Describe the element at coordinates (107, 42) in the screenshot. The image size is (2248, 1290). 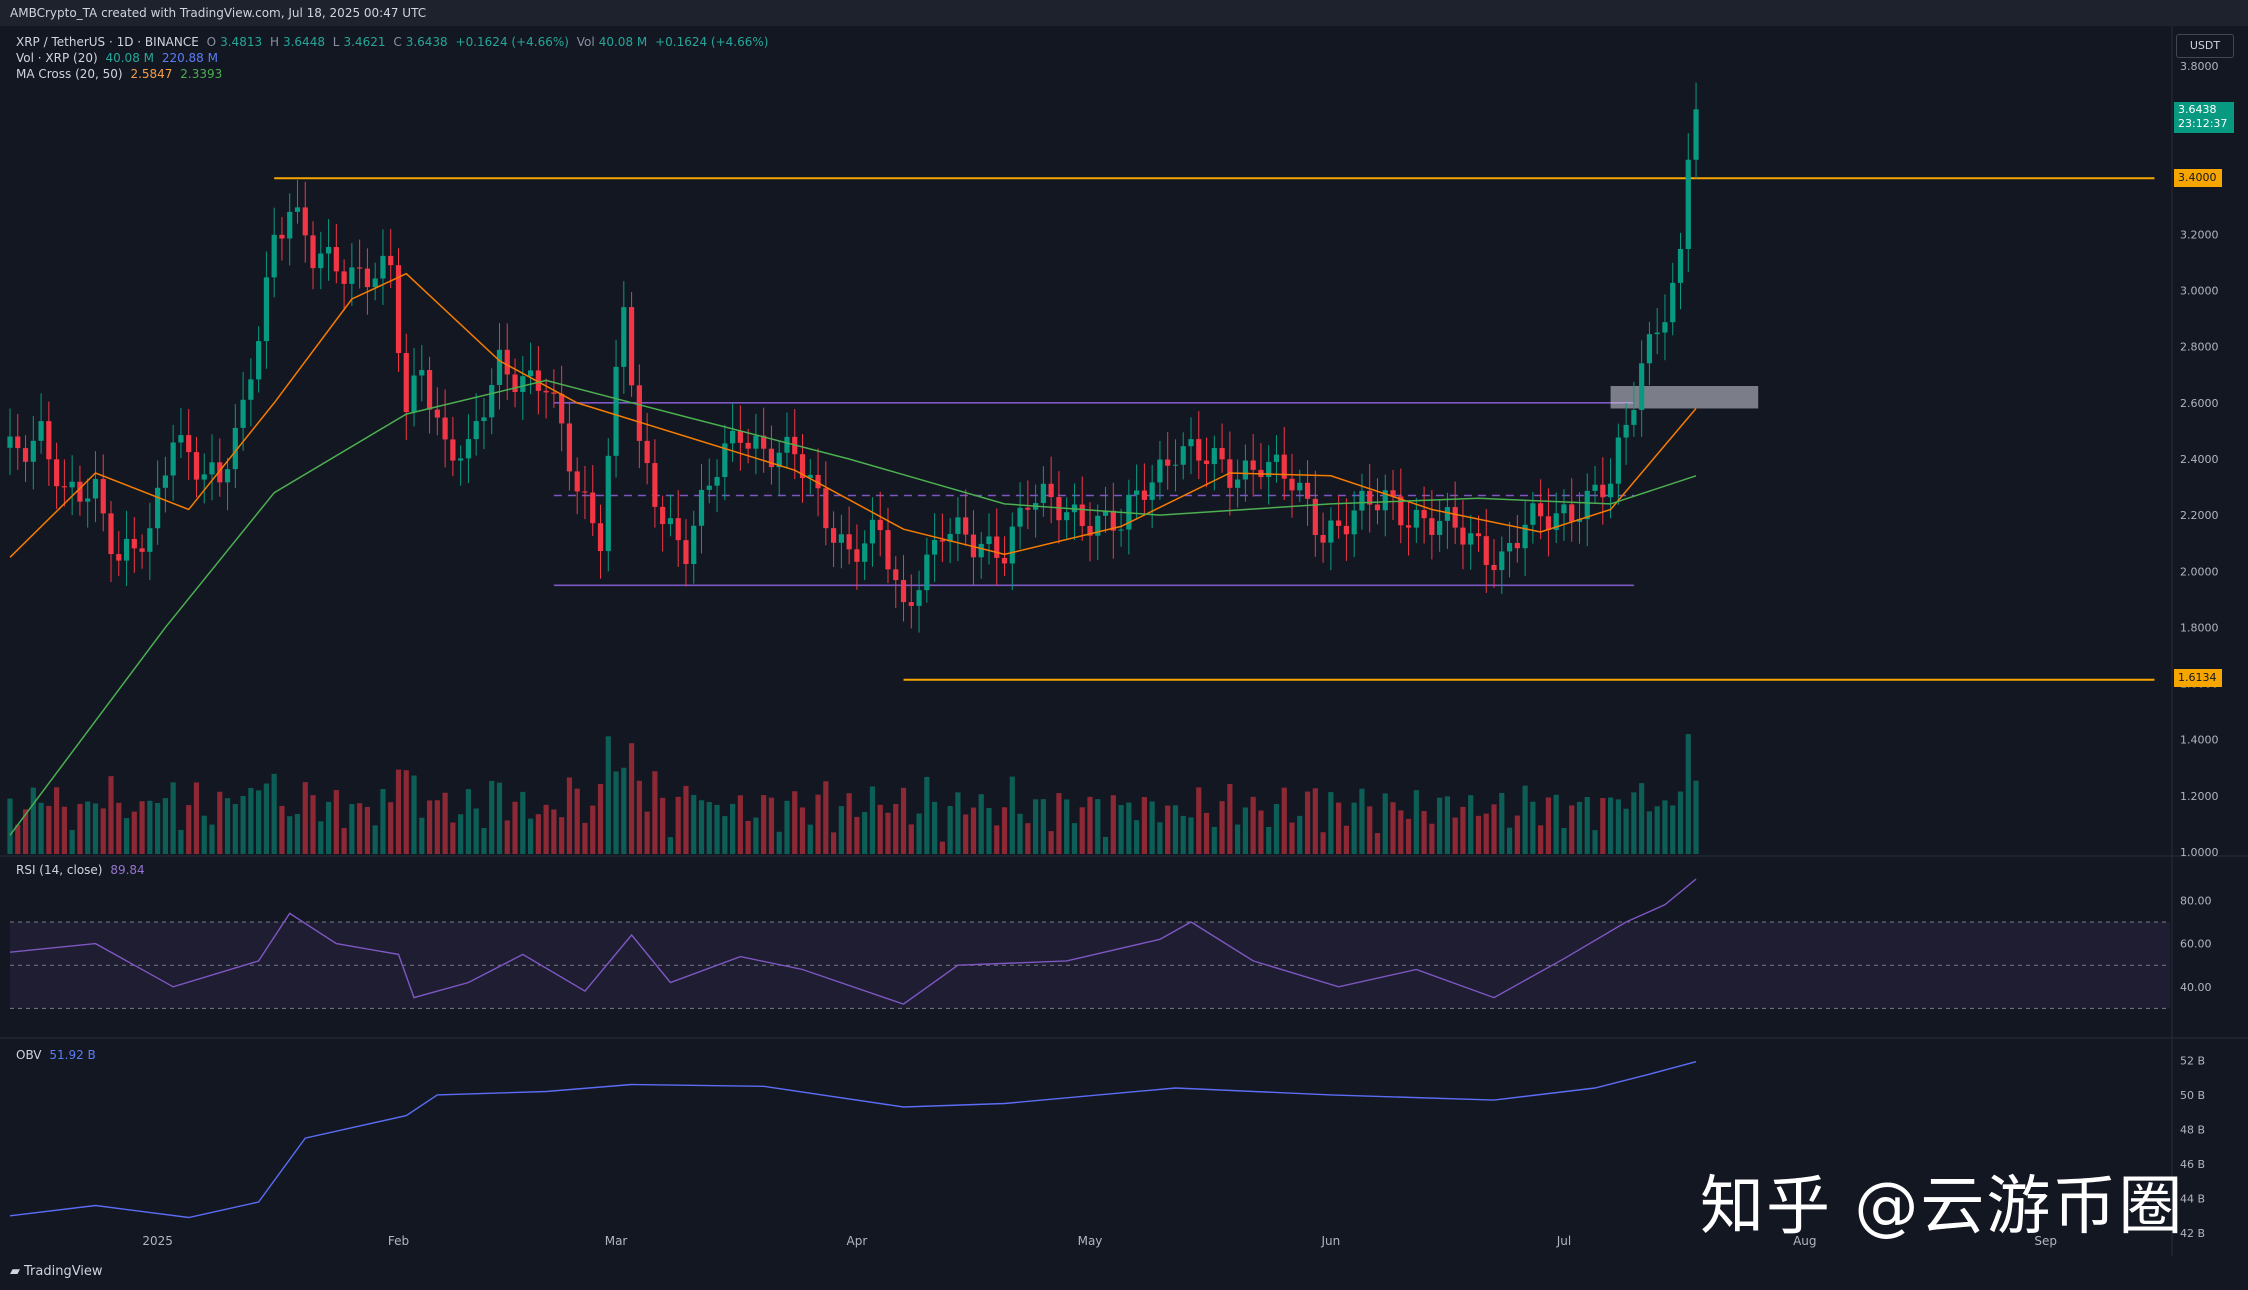
I see `legend-symbol: XRP / TetherUS · 1D · BINANCE` at that location.